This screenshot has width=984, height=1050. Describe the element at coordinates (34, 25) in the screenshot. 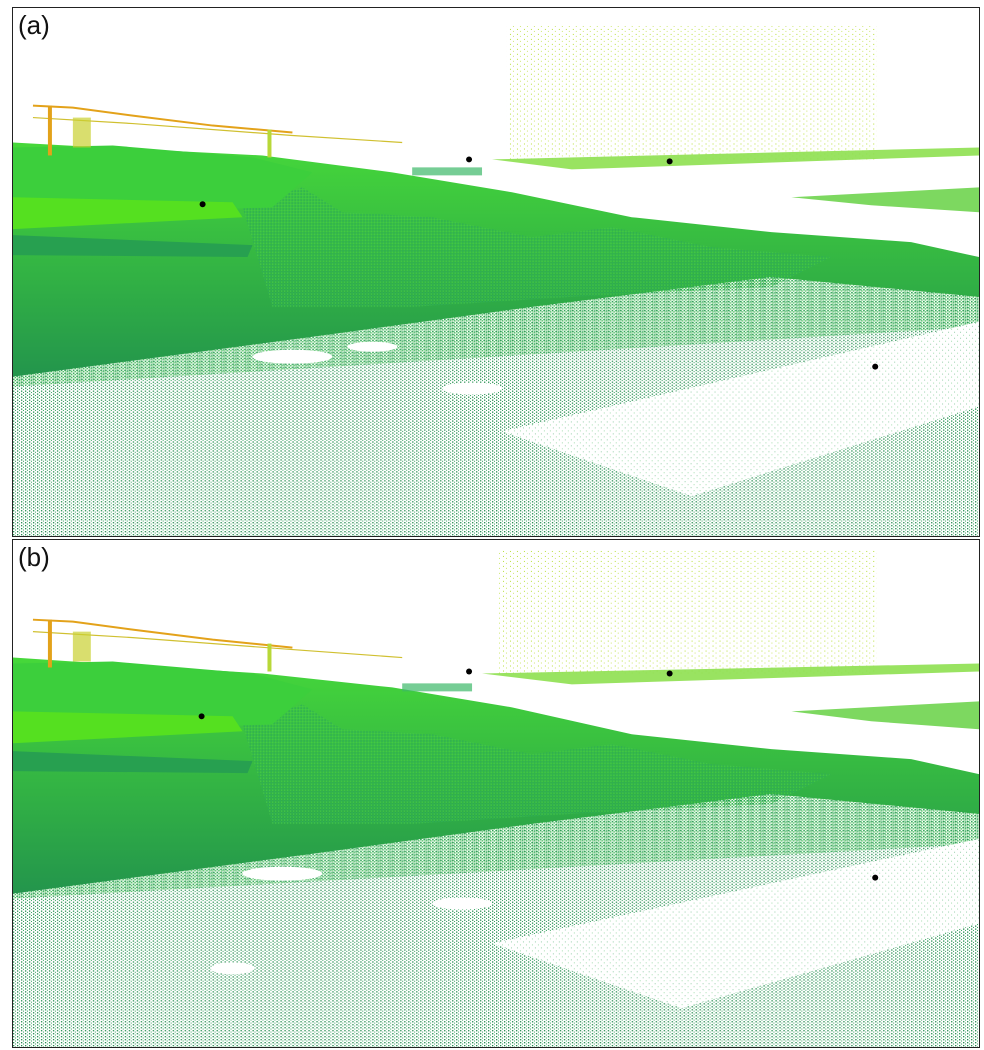

I see `panel-label-a: (a)` at that location.